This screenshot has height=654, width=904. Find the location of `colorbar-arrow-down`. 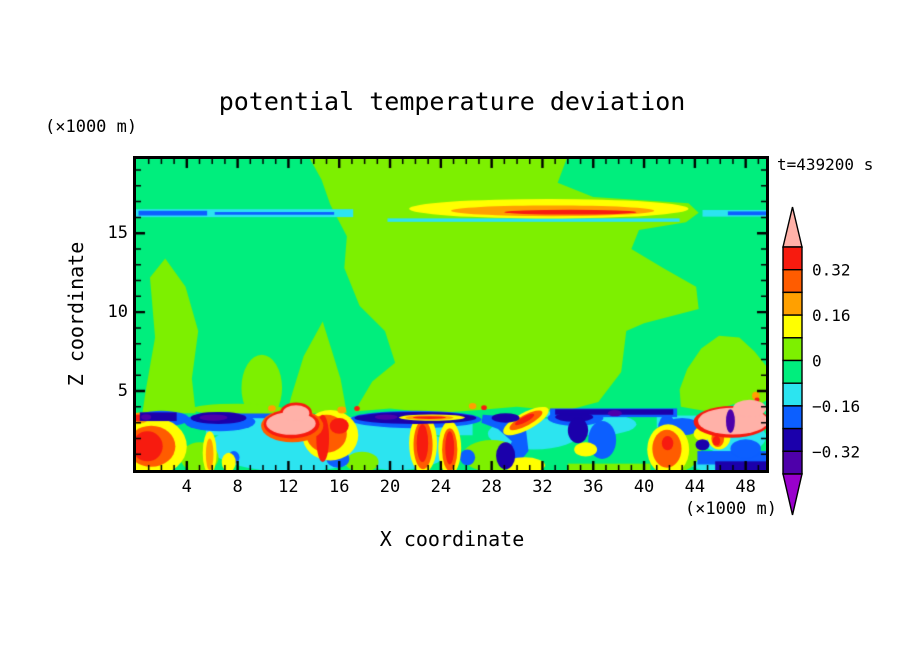

colorbar-arrow-down is located at coordinates (792, 494).